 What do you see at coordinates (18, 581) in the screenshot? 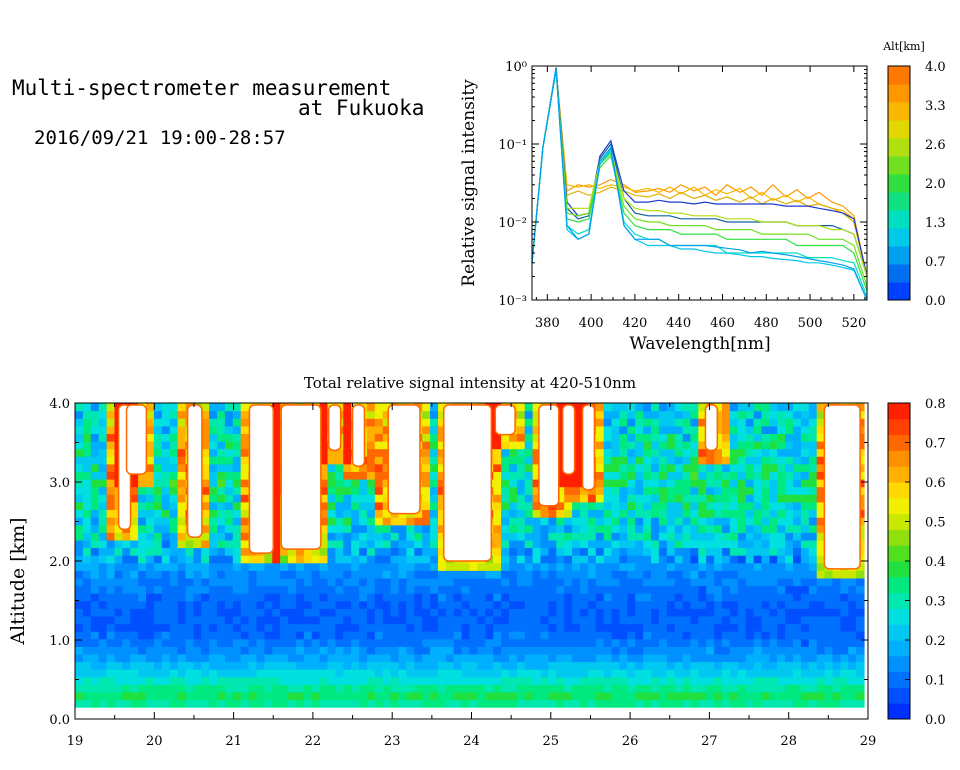
I see `heatmap-y-axis-label: Altitude [km]` at bounding box center [18, 581].